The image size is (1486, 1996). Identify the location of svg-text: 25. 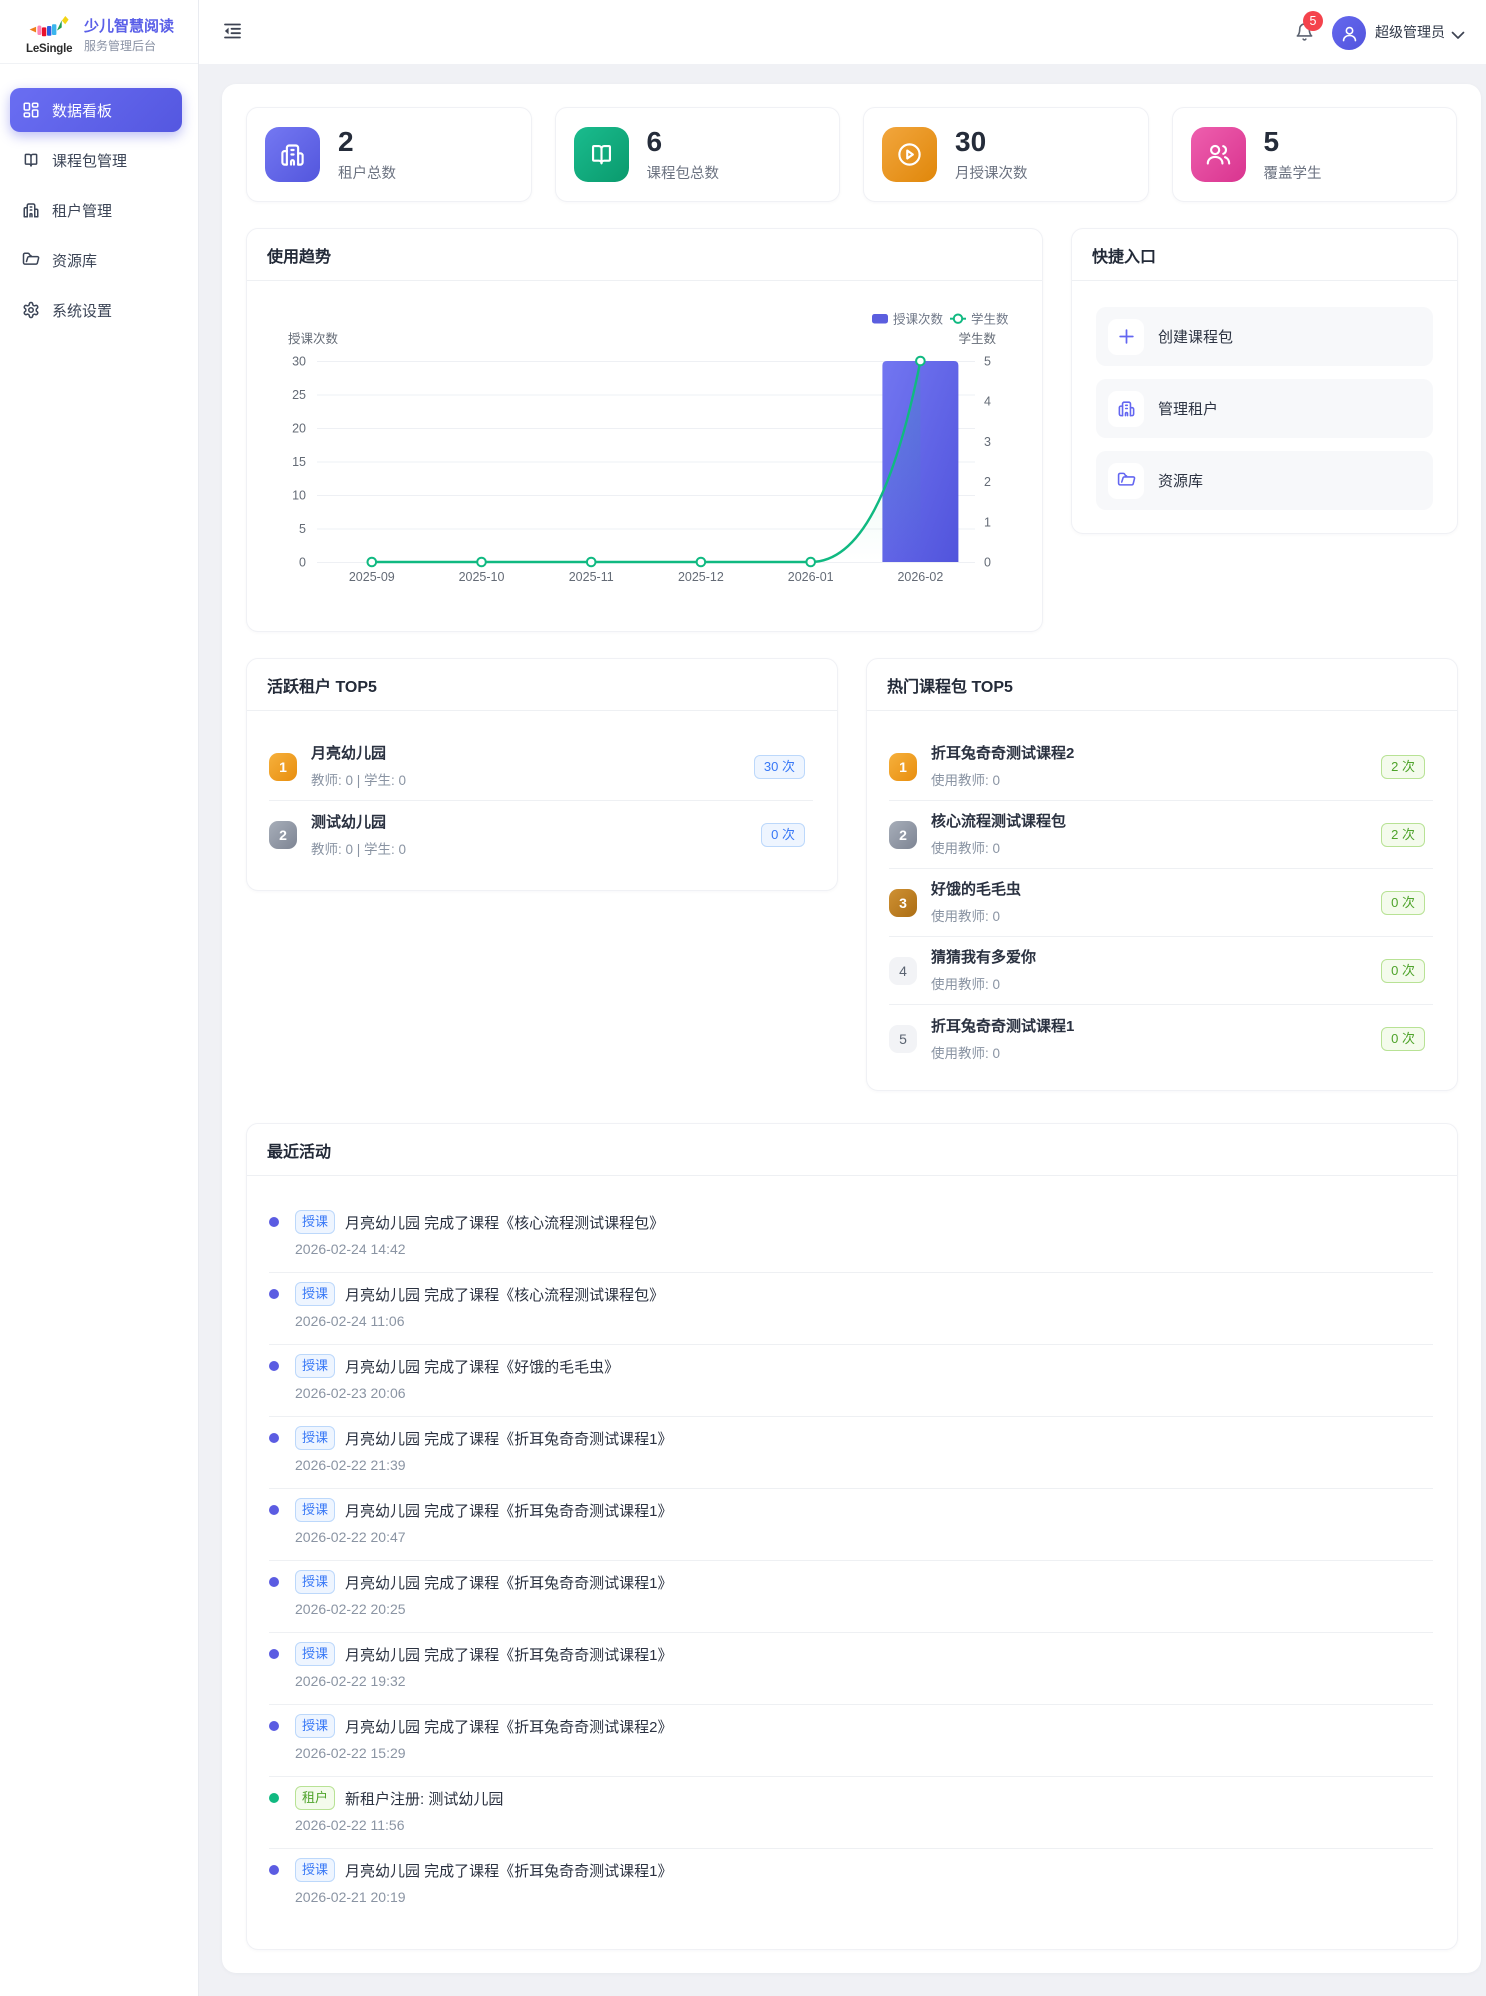
(299, 395).